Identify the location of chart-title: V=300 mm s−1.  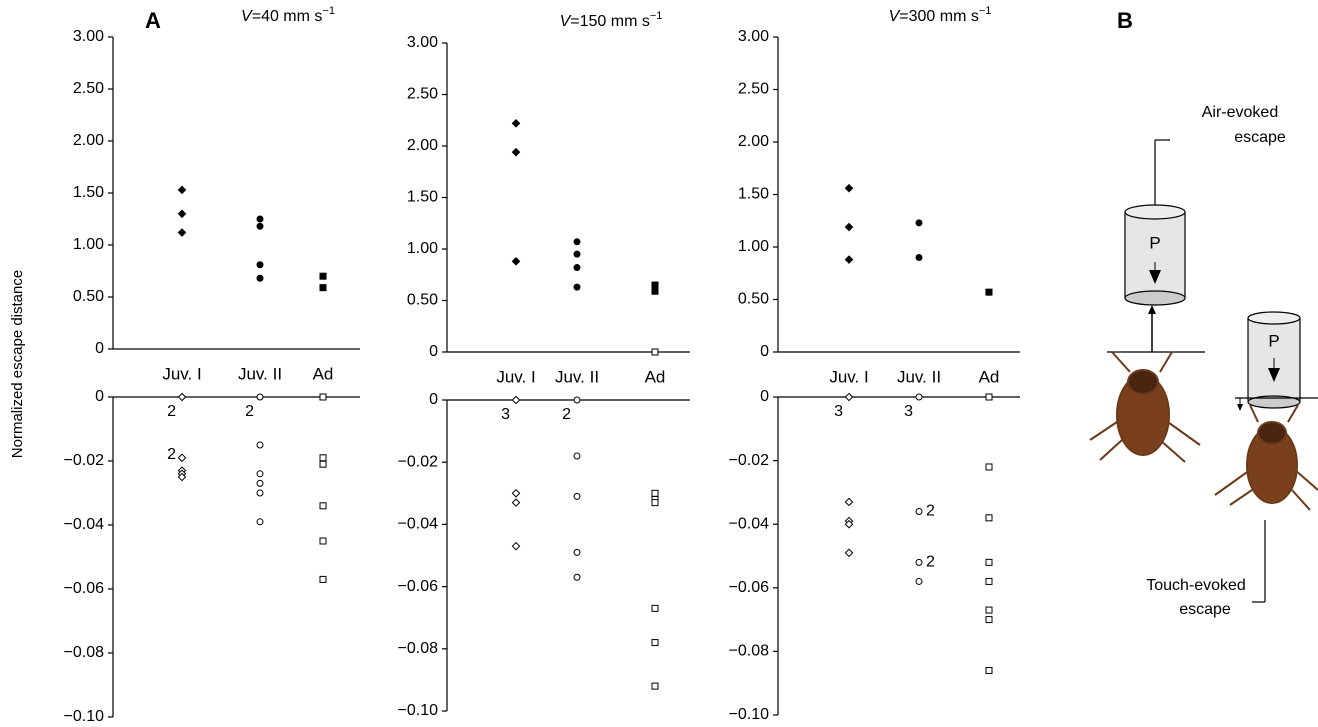
(940, 15).